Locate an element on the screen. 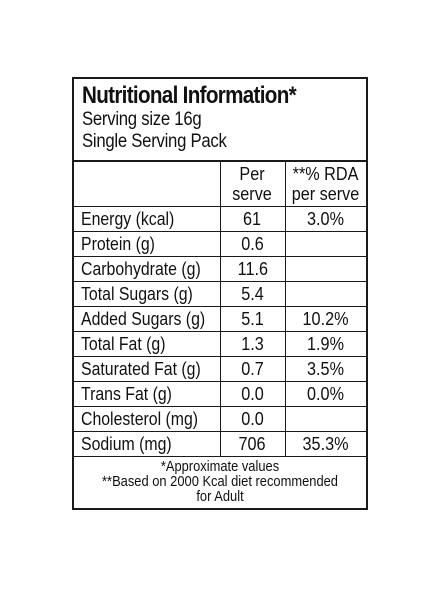  per-serve-header-line2: serve is located at coordinates (252, 194).